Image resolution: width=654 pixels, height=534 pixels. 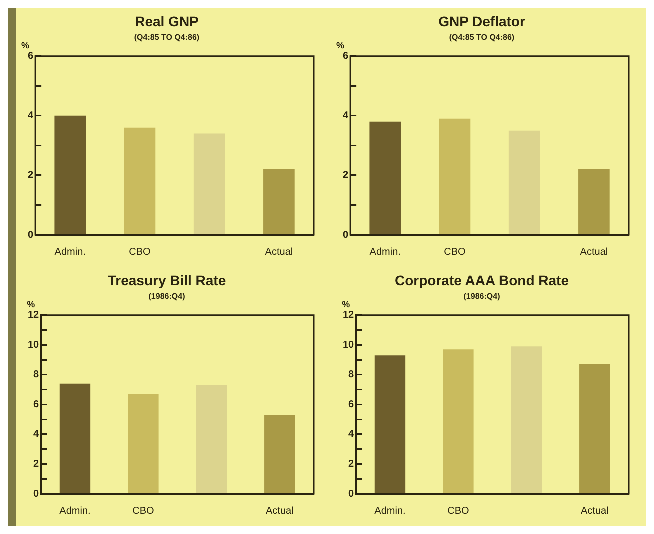 What do you see at coordinates (167, 280) in the screenshot?
I see `chart-title: Treasury Bill Rate` at bounding box center [167, 280].